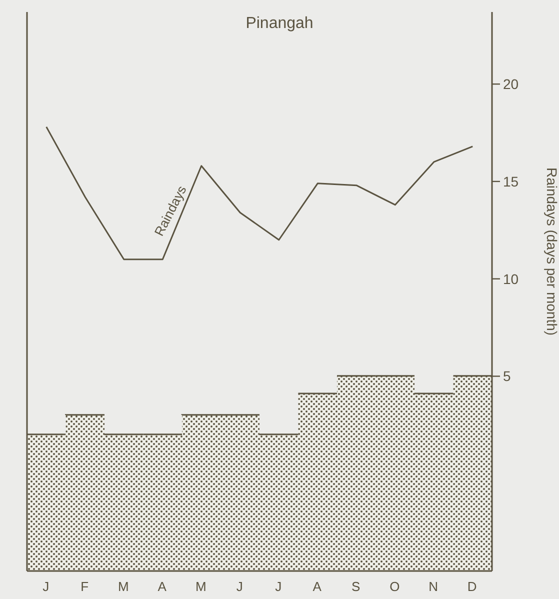  I want to click on x-tick-label: S, so click(357, 586).